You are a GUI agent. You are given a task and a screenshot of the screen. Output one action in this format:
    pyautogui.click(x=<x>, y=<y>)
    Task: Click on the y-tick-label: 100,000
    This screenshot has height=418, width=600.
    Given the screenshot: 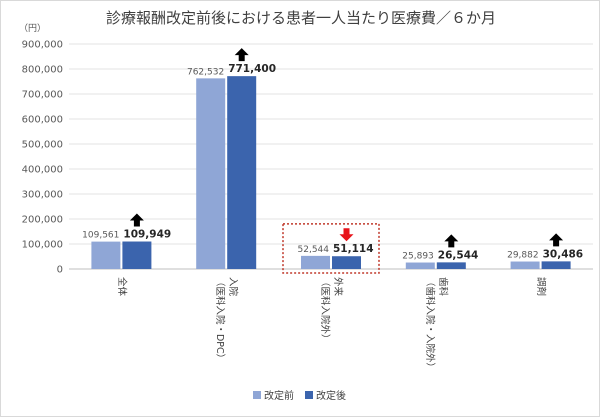 What is the action you would take?
    pyautogui.click(x=42, y=245)
    